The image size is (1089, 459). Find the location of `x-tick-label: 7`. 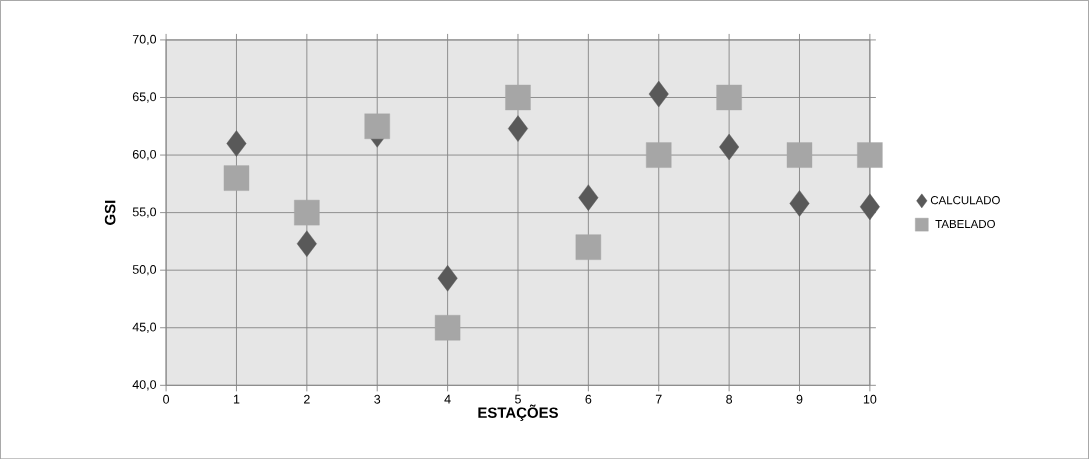

x-tick-label: 7 is located at coordinates (658, 399).